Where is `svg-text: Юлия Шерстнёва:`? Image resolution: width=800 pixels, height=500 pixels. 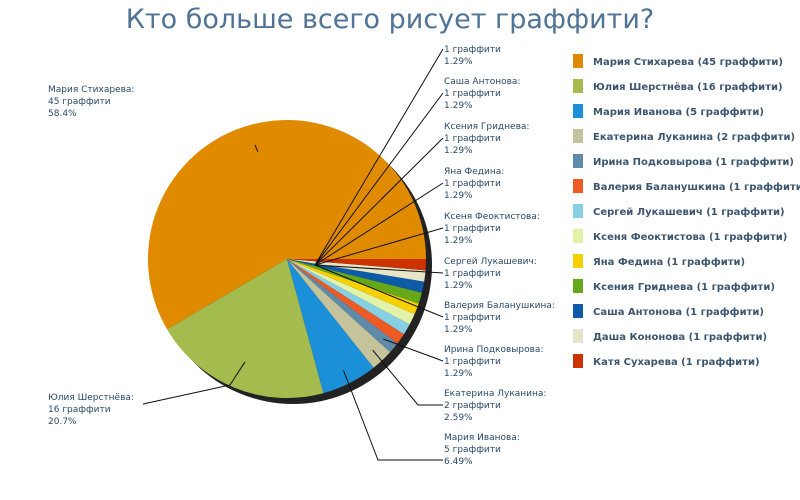
svg-text: Юлия Шерстнёва: is located at coordinates (91, 398).